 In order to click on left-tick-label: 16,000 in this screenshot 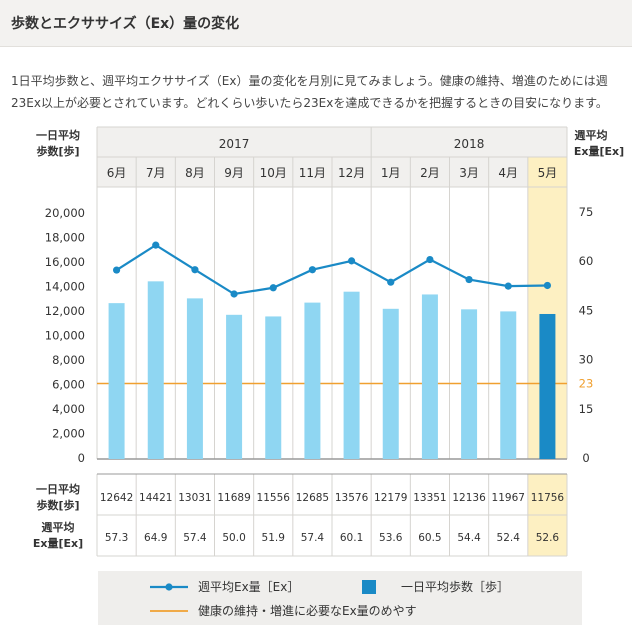, I will do `click(65, 262)`.